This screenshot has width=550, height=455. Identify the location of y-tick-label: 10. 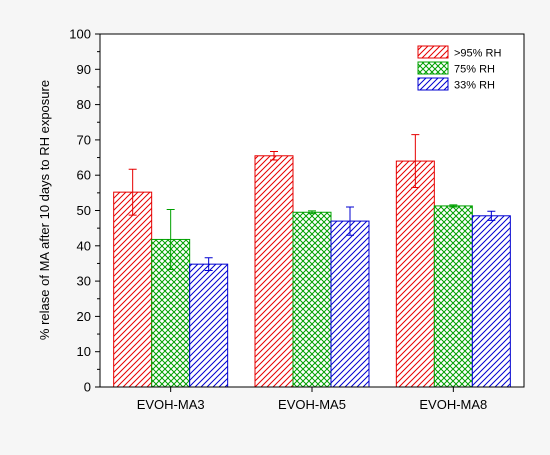
(84, 351).